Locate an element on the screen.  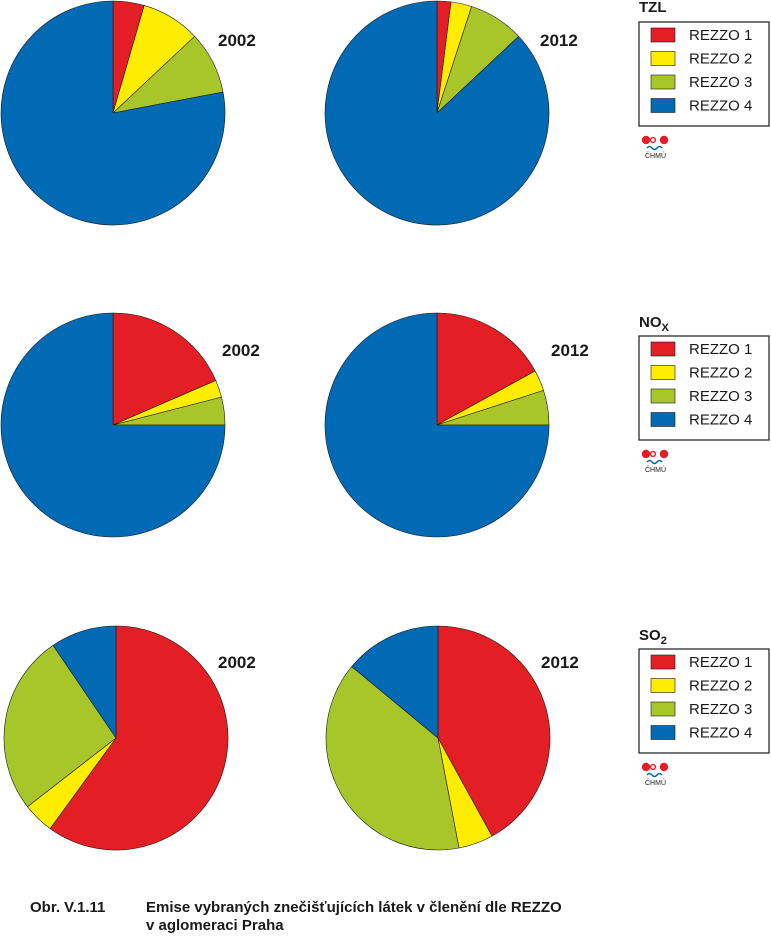
pollutant-label: SO2 is located at coordinates (653, 637).